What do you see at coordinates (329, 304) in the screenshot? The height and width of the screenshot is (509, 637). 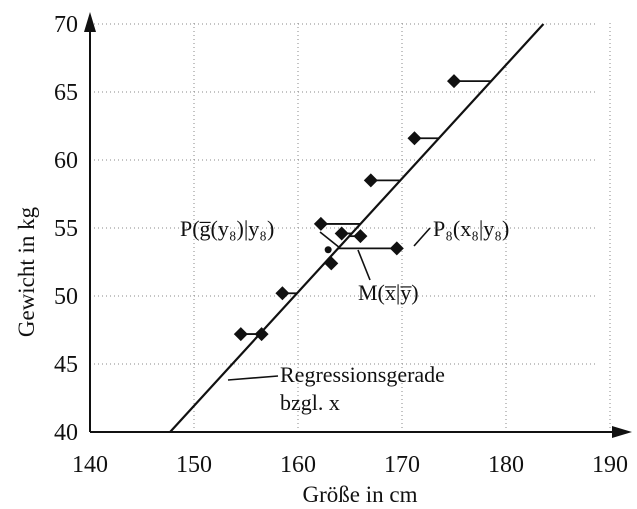 I see `annotation-leaders` at bounding box center [329, 304].